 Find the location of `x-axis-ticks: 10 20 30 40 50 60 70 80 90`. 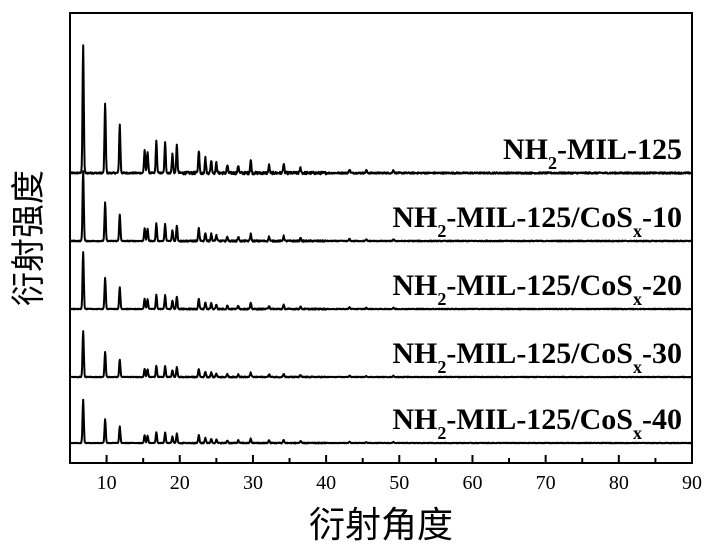

x-axis-ticks: 10 20 30 40 50 60 70 80 90 is located at coordinates (386, 474).